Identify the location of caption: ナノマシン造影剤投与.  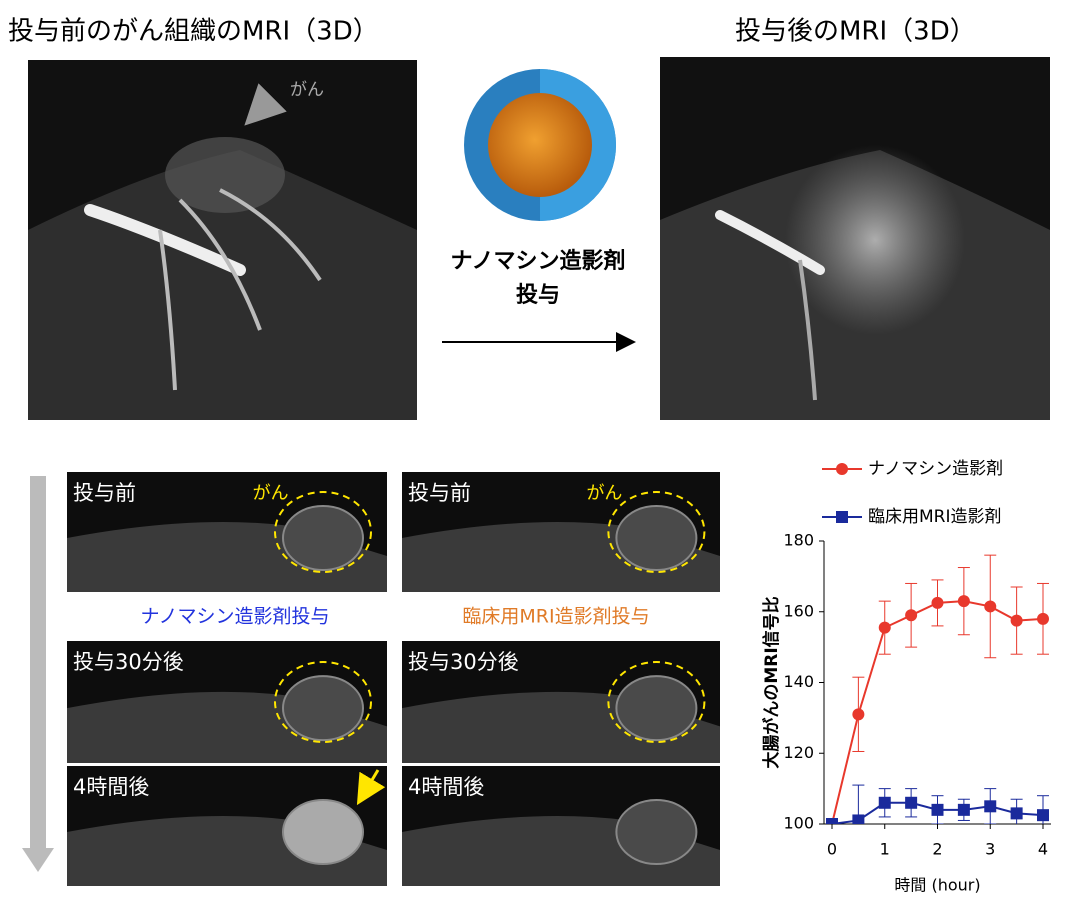
(234, 617).